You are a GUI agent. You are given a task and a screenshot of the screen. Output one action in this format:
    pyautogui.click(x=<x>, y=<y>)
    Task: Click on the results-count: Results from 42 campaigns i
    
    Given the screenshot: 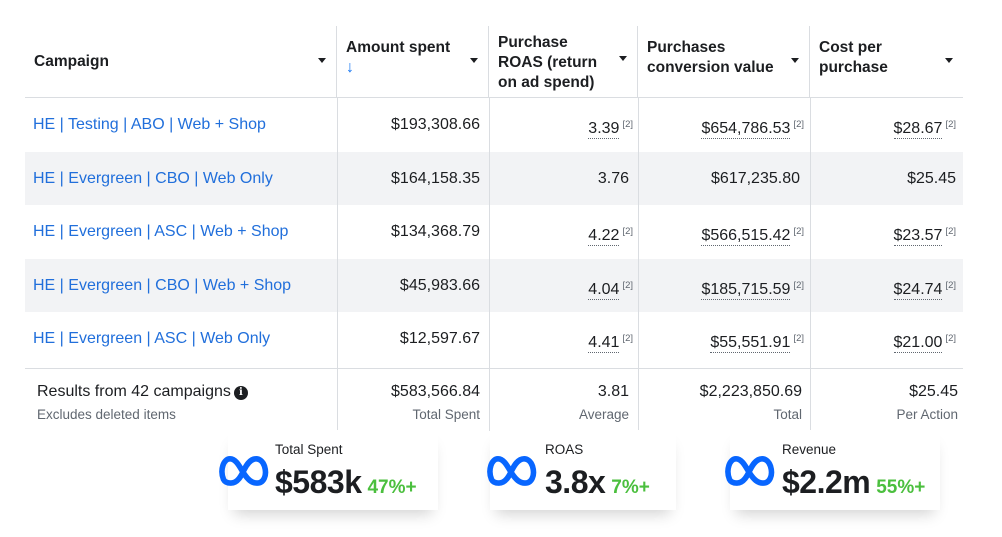 What is the action you would take?
    pyautogui.click(x=142, y=392)
    